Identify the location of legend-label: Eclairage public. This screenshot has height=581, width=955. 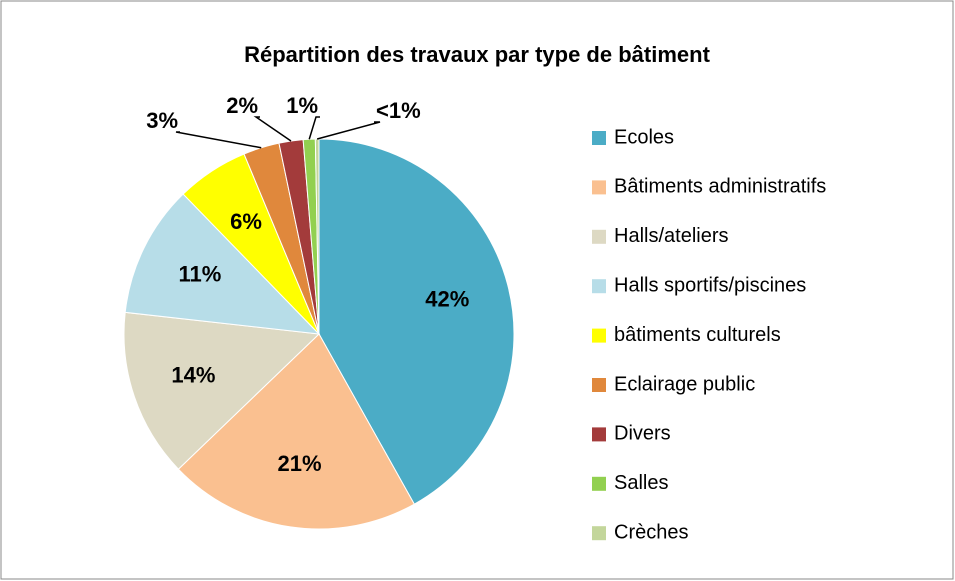
(684, 384).